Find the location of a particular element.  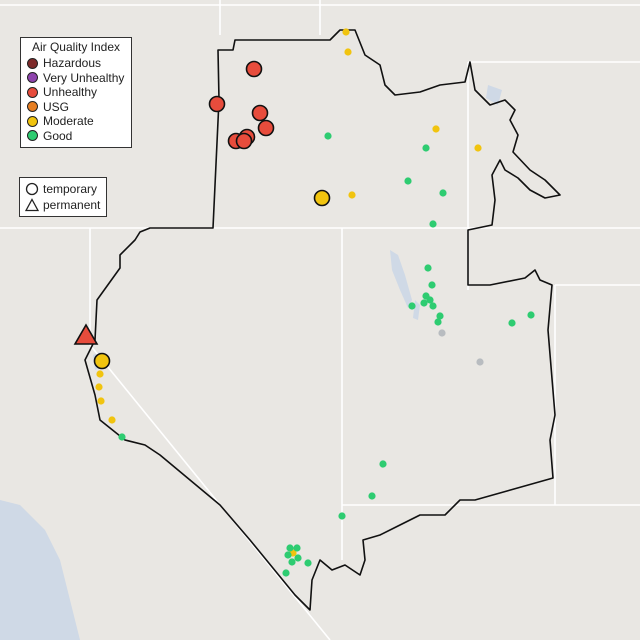

legend-item-very-unhealthy: Very Unhealthy is located at coordinates (76, 78).